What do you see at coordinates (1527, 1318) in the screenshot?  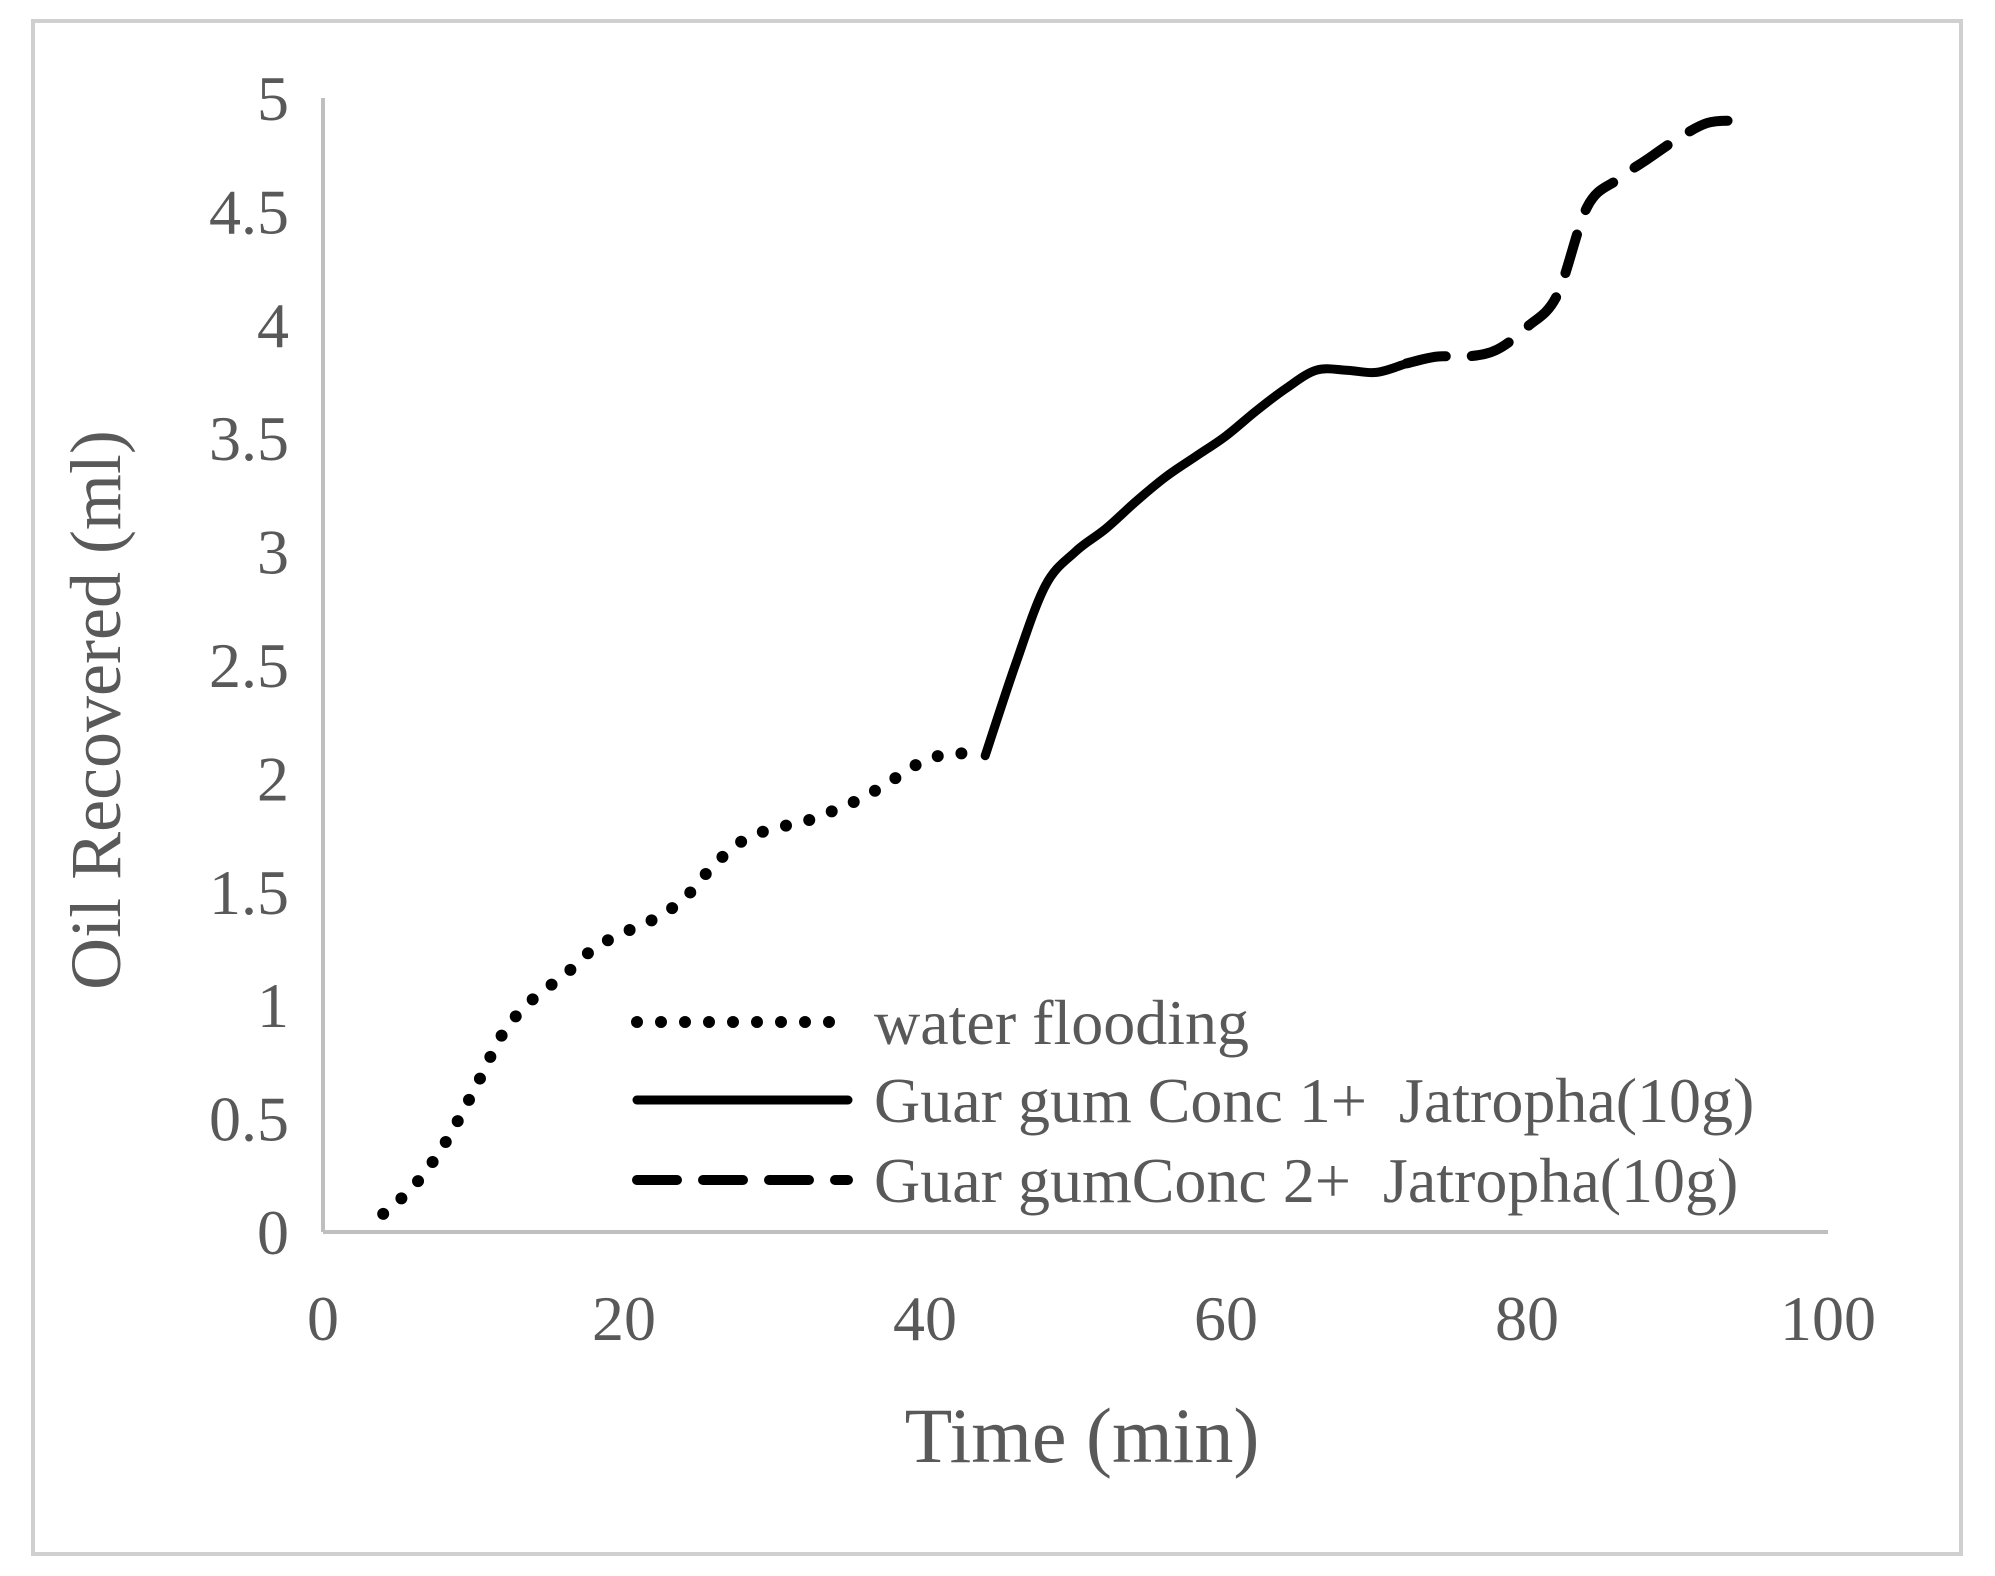 I see `x-tick-label: 80` at bounding box center [1527, 1318].